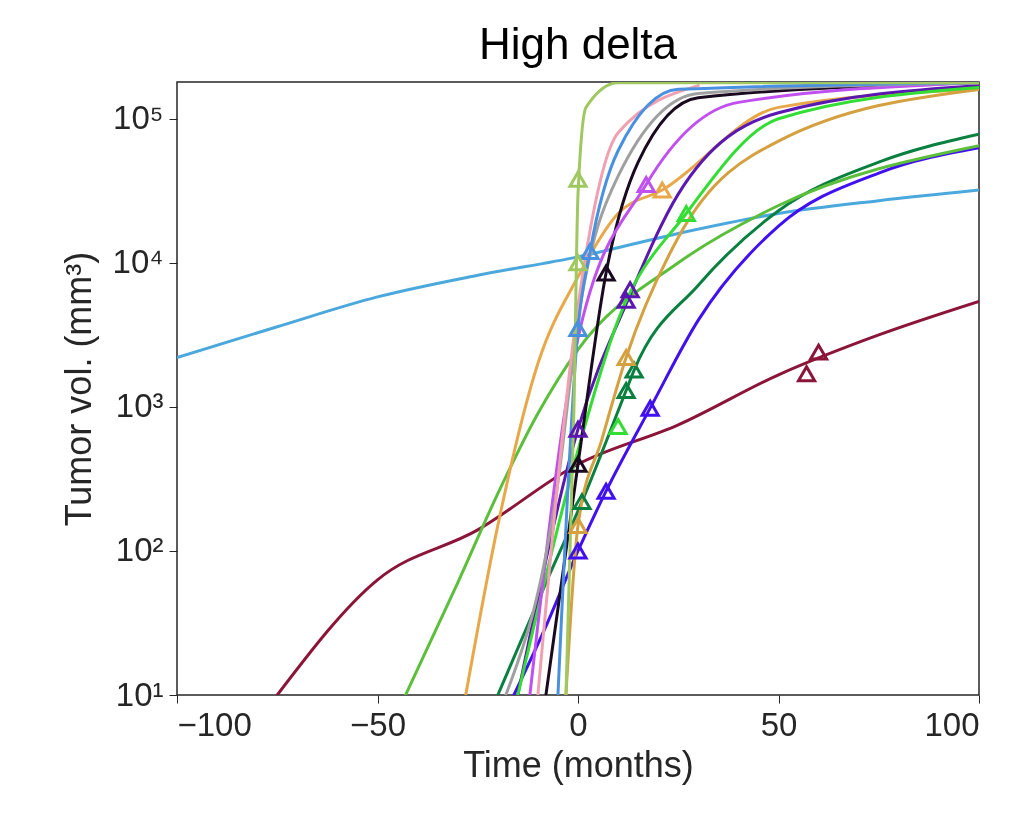 The height and width of the screenshot is (826, 1033). I want to click on chart-title: High delta, so click(578, 43).